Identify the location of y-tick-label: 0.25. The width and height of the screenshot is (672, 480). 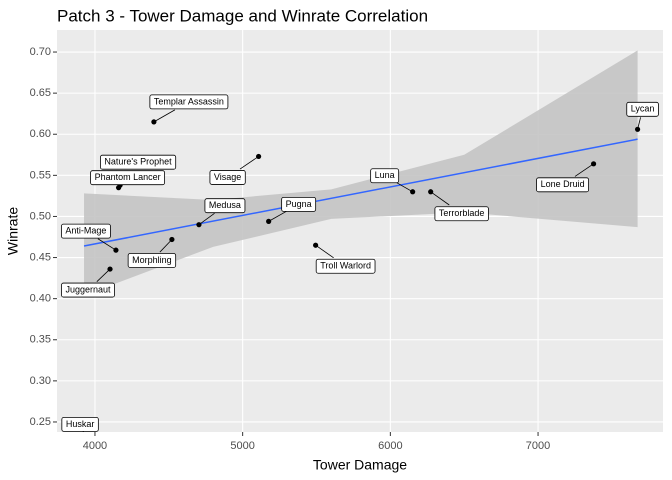
(40, 422).